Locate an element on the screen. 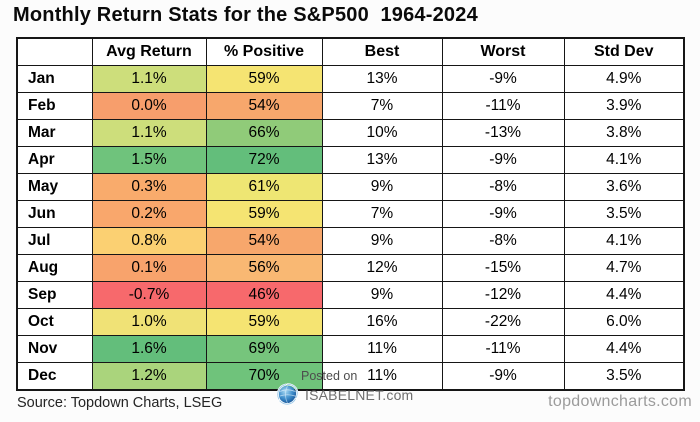 This screenshot has height=422, width=700. table-row-jun: Jun 0.2% 59% 7% -9% 3.5% is located at coordinates (350, 214).